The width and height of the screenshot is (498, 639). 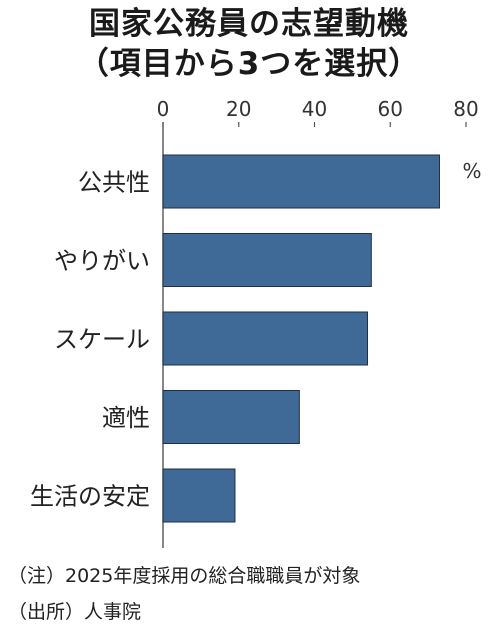 I want to click on x-tick-label: 0, so click(x=163, y=109).